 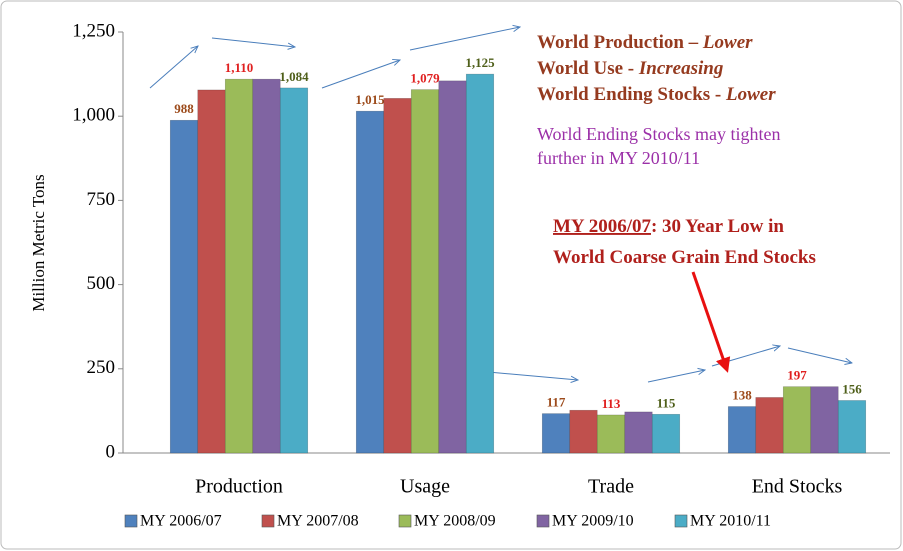 What do you see at coordinates (239, 487) in the screenshot?
I see `x-tick-label: Production` at bounding box center [239, 487].